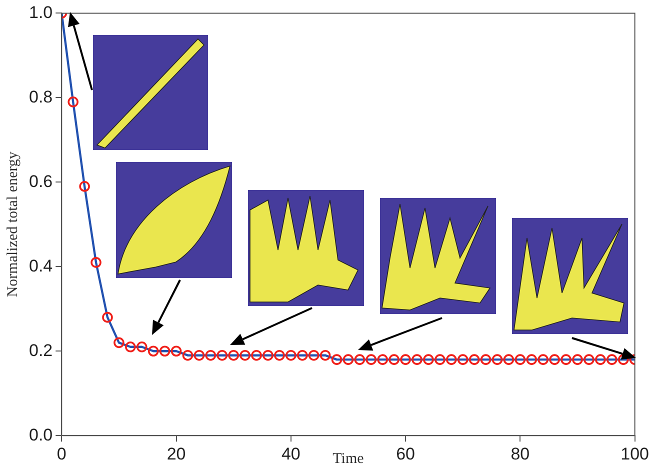  I want to click on x-tick-label: 80, so click(520, 454).